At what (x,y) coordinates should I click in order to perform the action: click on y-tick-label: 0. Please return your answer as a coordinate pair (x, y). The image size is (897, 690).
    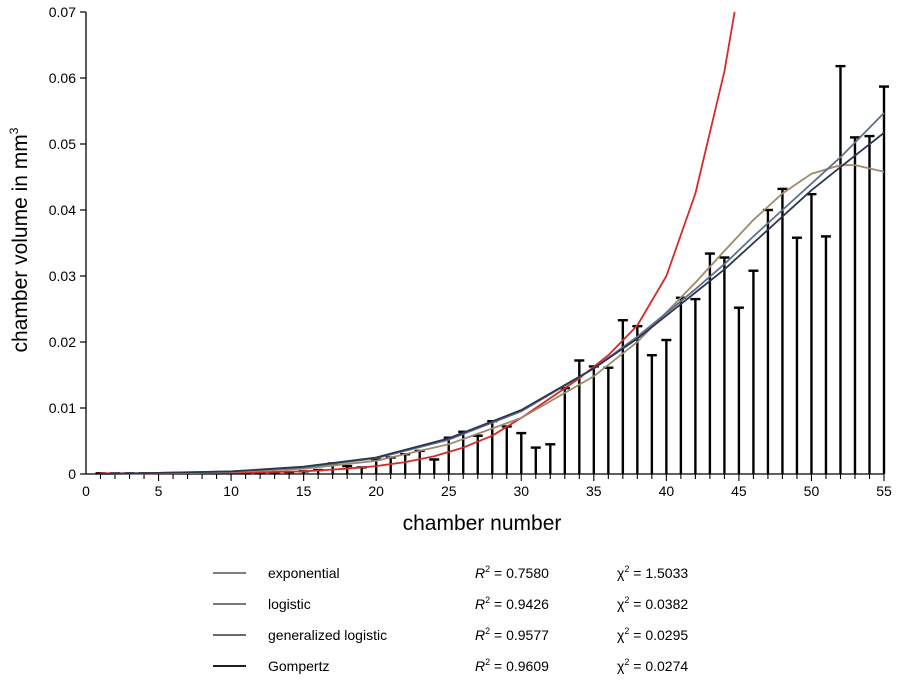
    Looking at the image, I should click on (72, 474).